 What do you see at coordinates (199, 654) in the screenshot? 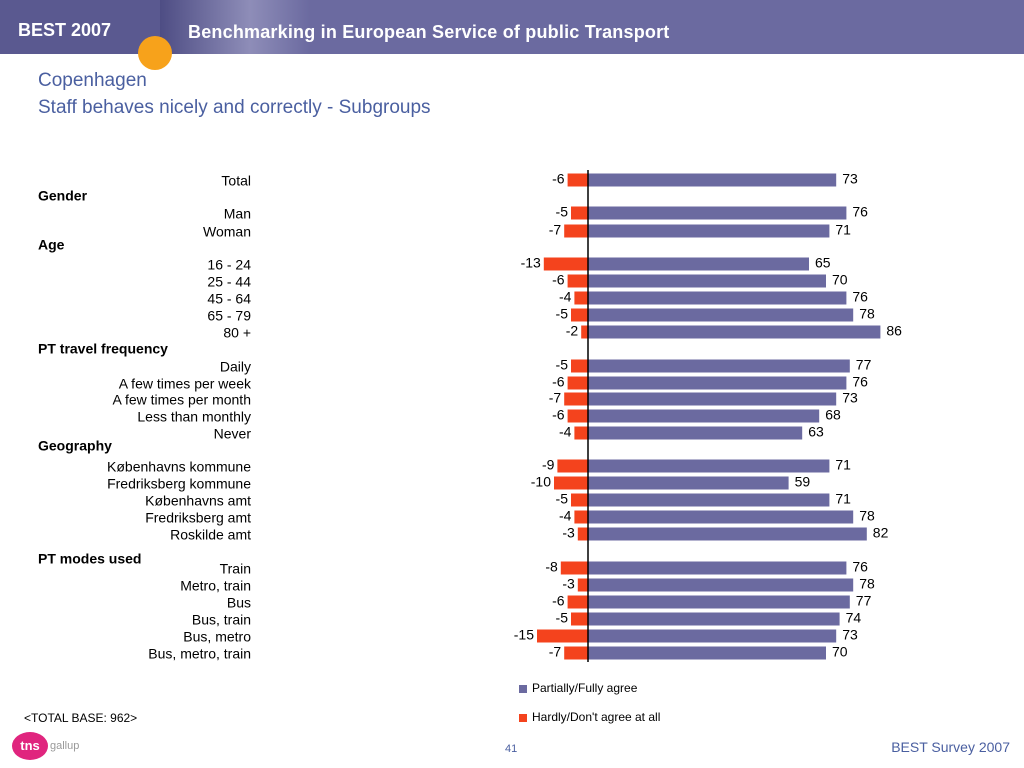
I see `row-label: Bus, metro, train` at bounding box center [199, 654].